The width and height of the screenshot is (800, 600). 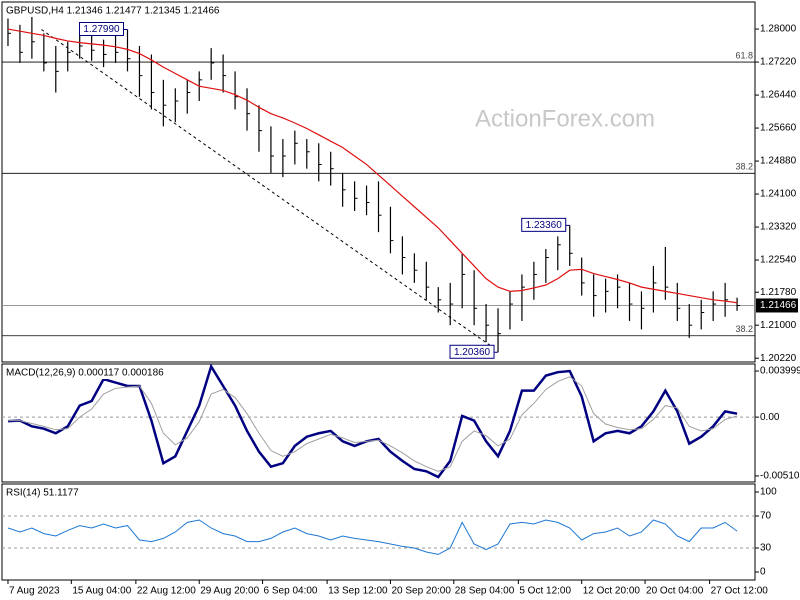 I want to click on x-tick-label: 22 Aug 12:00, so click(x=166, y=591).